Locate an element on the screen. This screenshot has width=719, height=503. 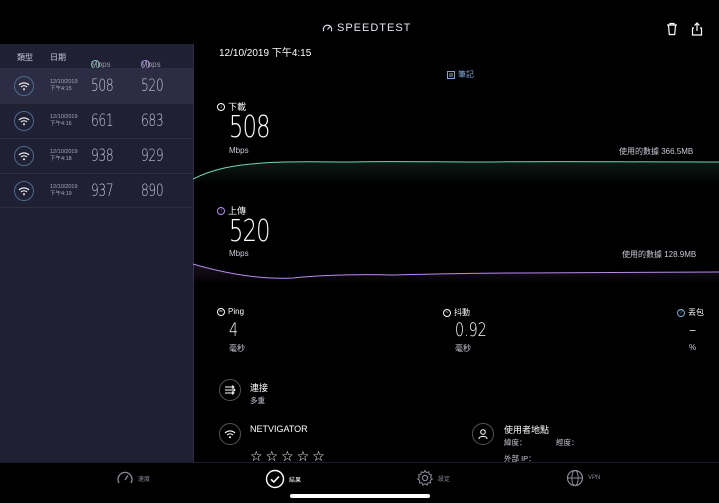
gear-icon is located at coordinates (425, 477).